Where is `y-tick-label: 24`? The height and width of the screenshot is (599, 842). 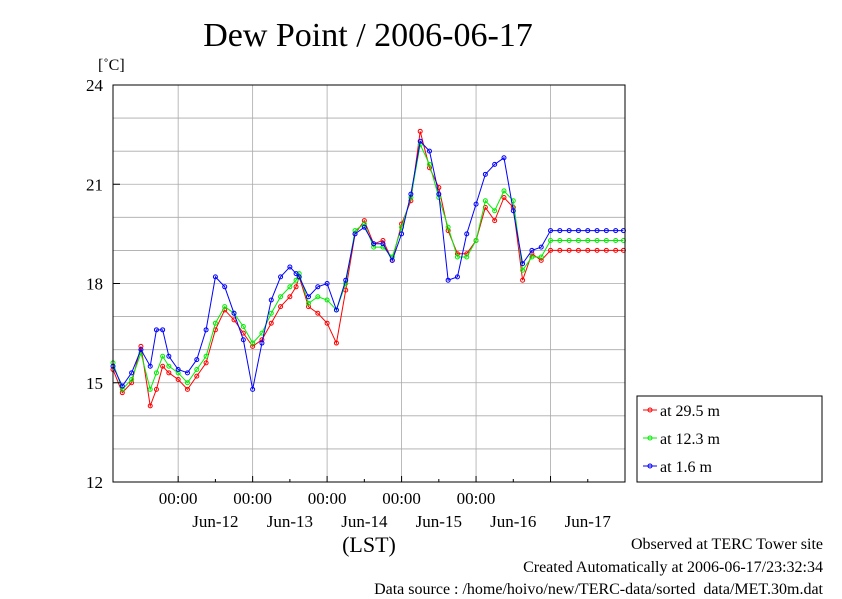 y-tick-label: 24 is located at coordinates (95, 85).